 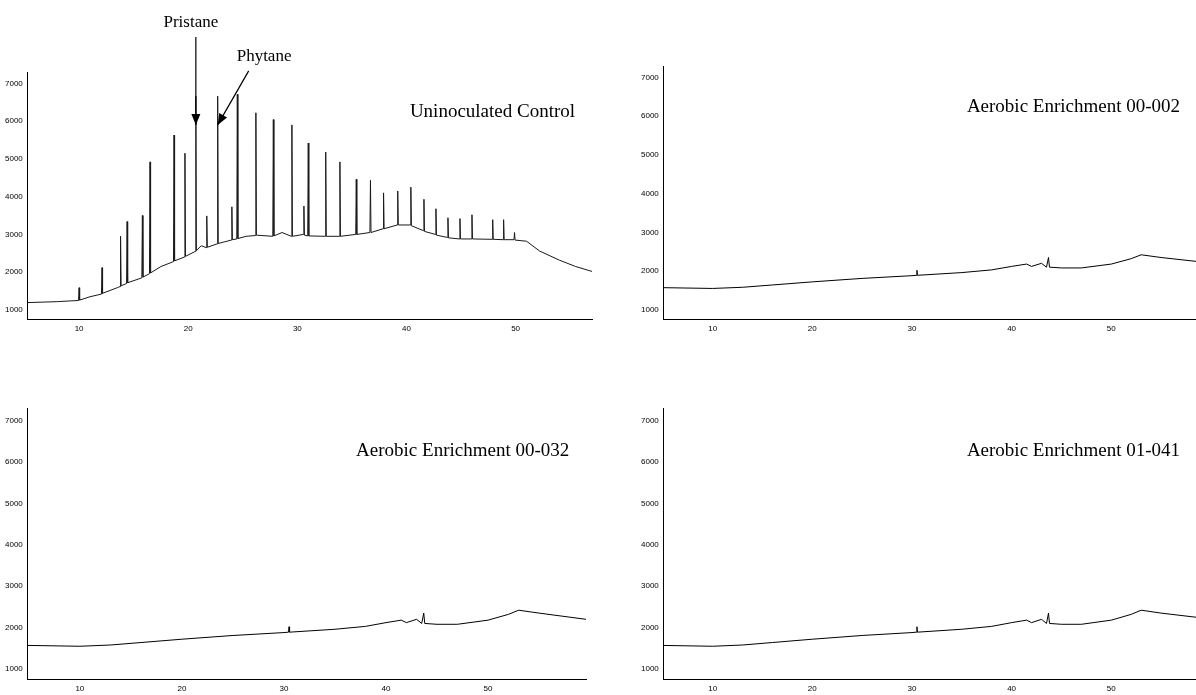 I want to click on text: Aerobic Enrichment 00-002, so click(x=1073, y=105).